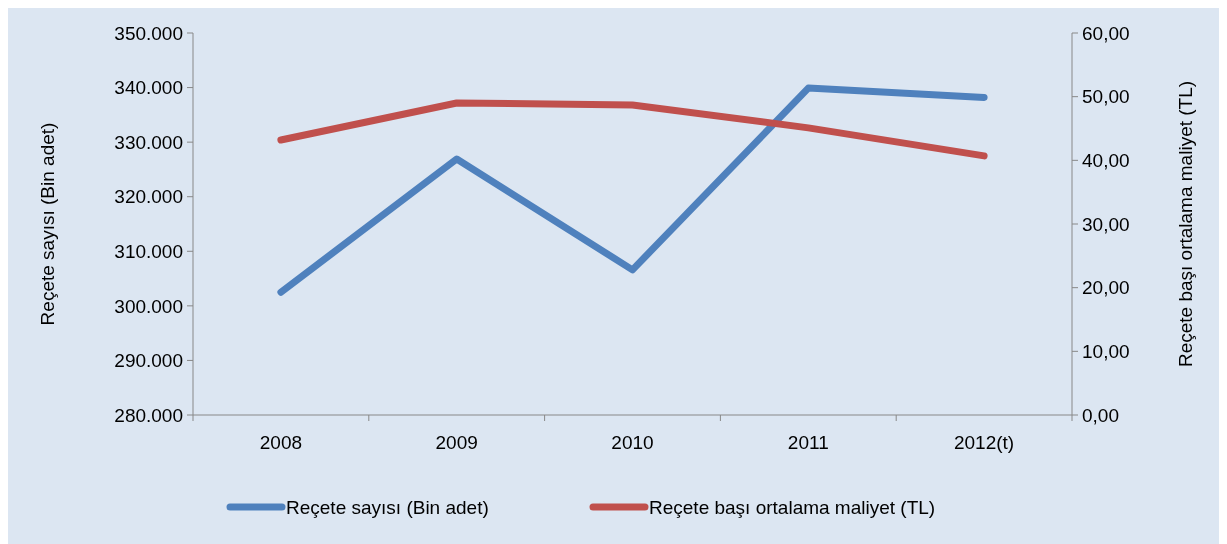 This screenshot has width=1227, height=544. I want to click on y2-axis-title: Reçete başı ortalama maliyet (TL), so click(1185, 224).